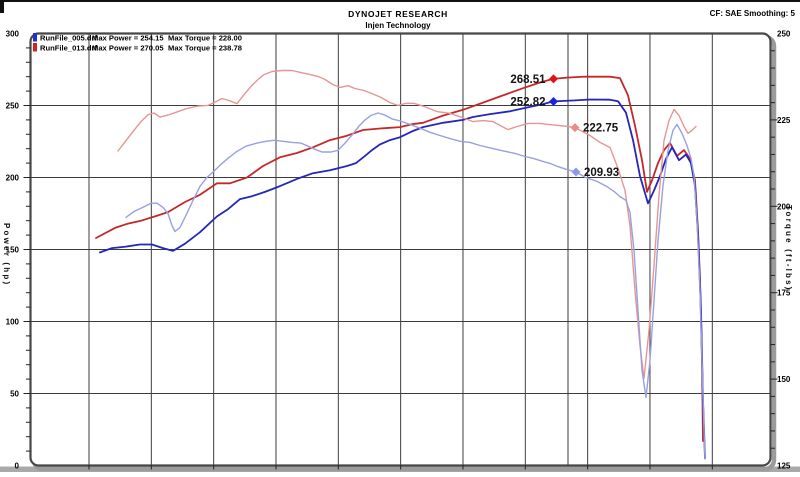 This screenshot has height=477, width=800. I want to click on right-tick-label: 200, so click(784, 206).